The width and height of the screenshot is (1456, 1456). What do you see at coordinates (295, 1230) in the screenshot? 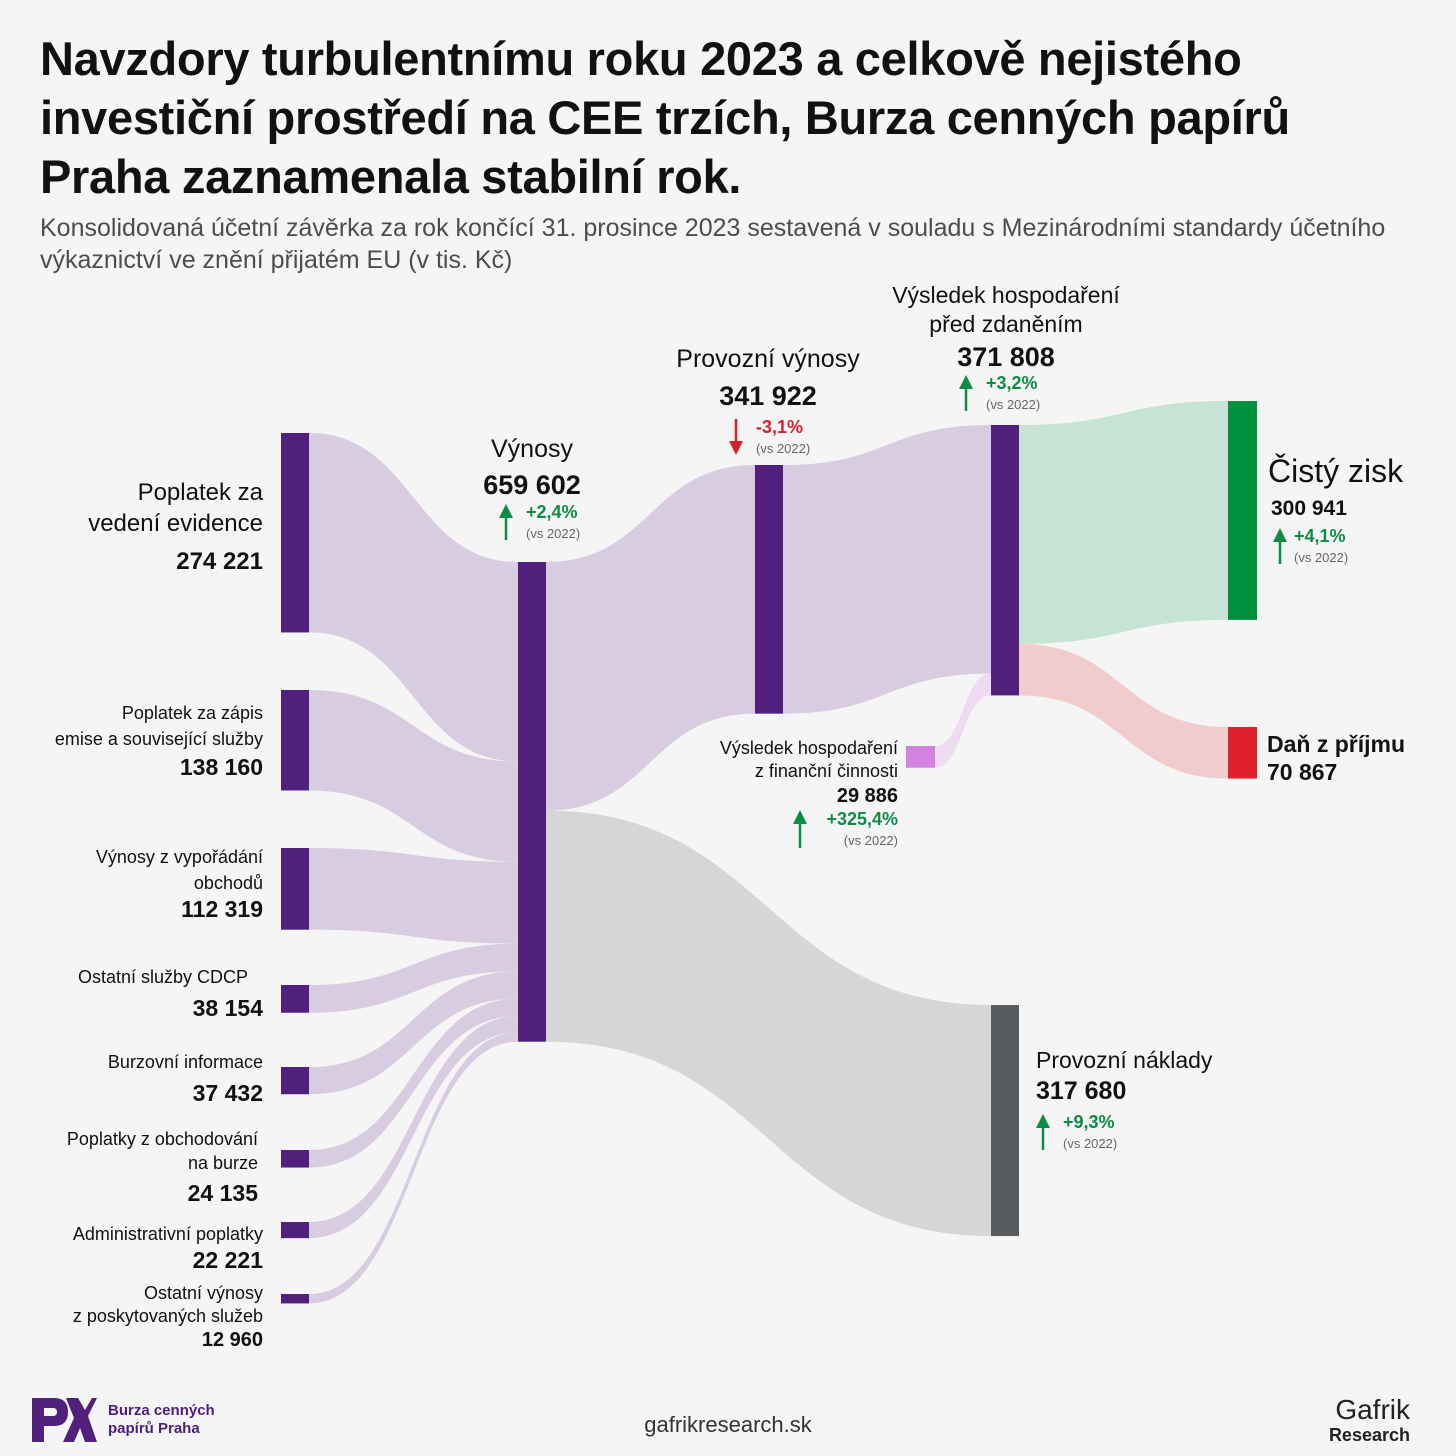
I see `node-administrativni` at bounding box center [295, 1230].